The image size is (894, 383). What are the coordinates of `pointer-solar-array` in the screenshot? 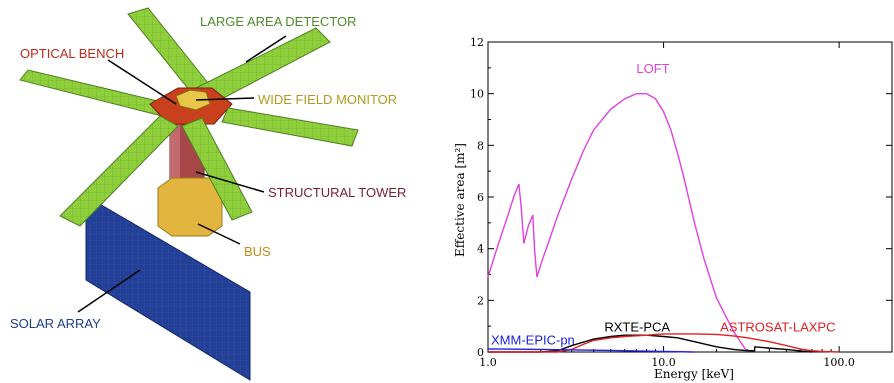 It's located at (109, 291).